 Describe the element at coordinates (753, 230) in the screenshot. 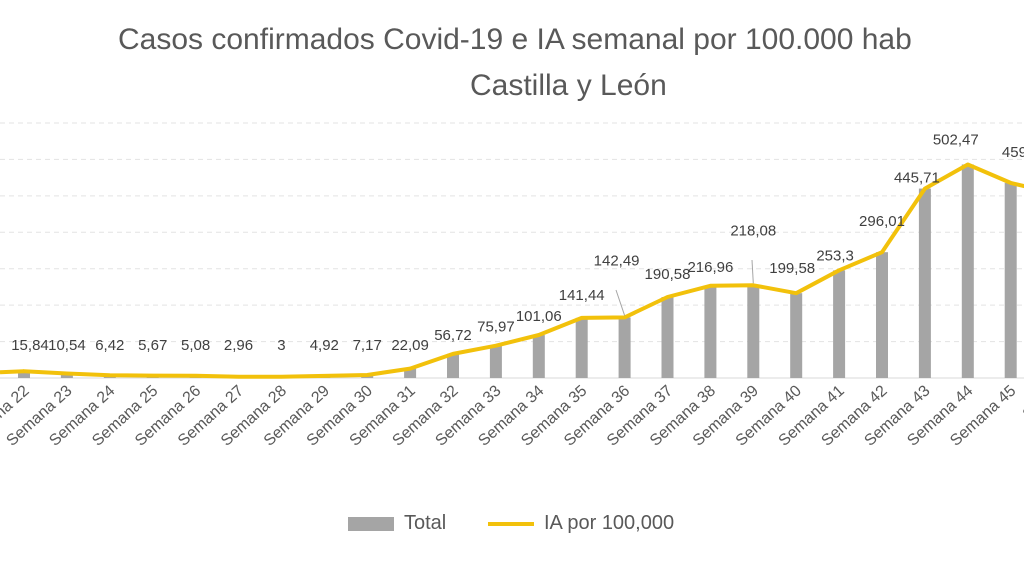

I see `data-label: 218,08` at that location.